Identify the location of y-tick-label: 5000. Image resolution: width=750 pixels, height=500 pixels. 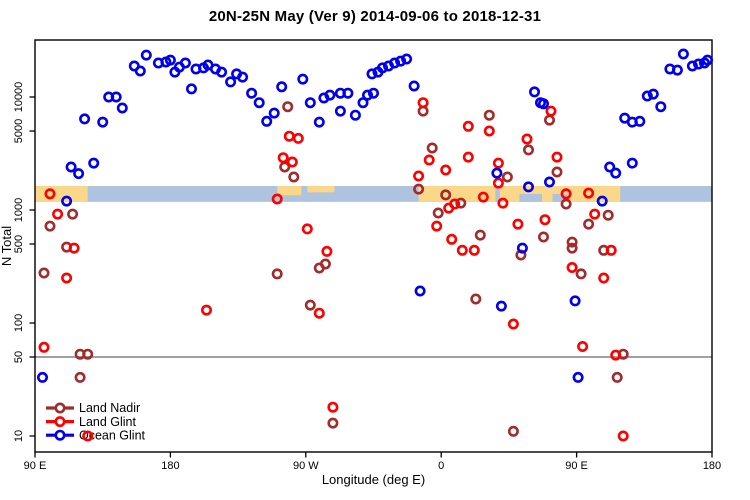
(19, 131).